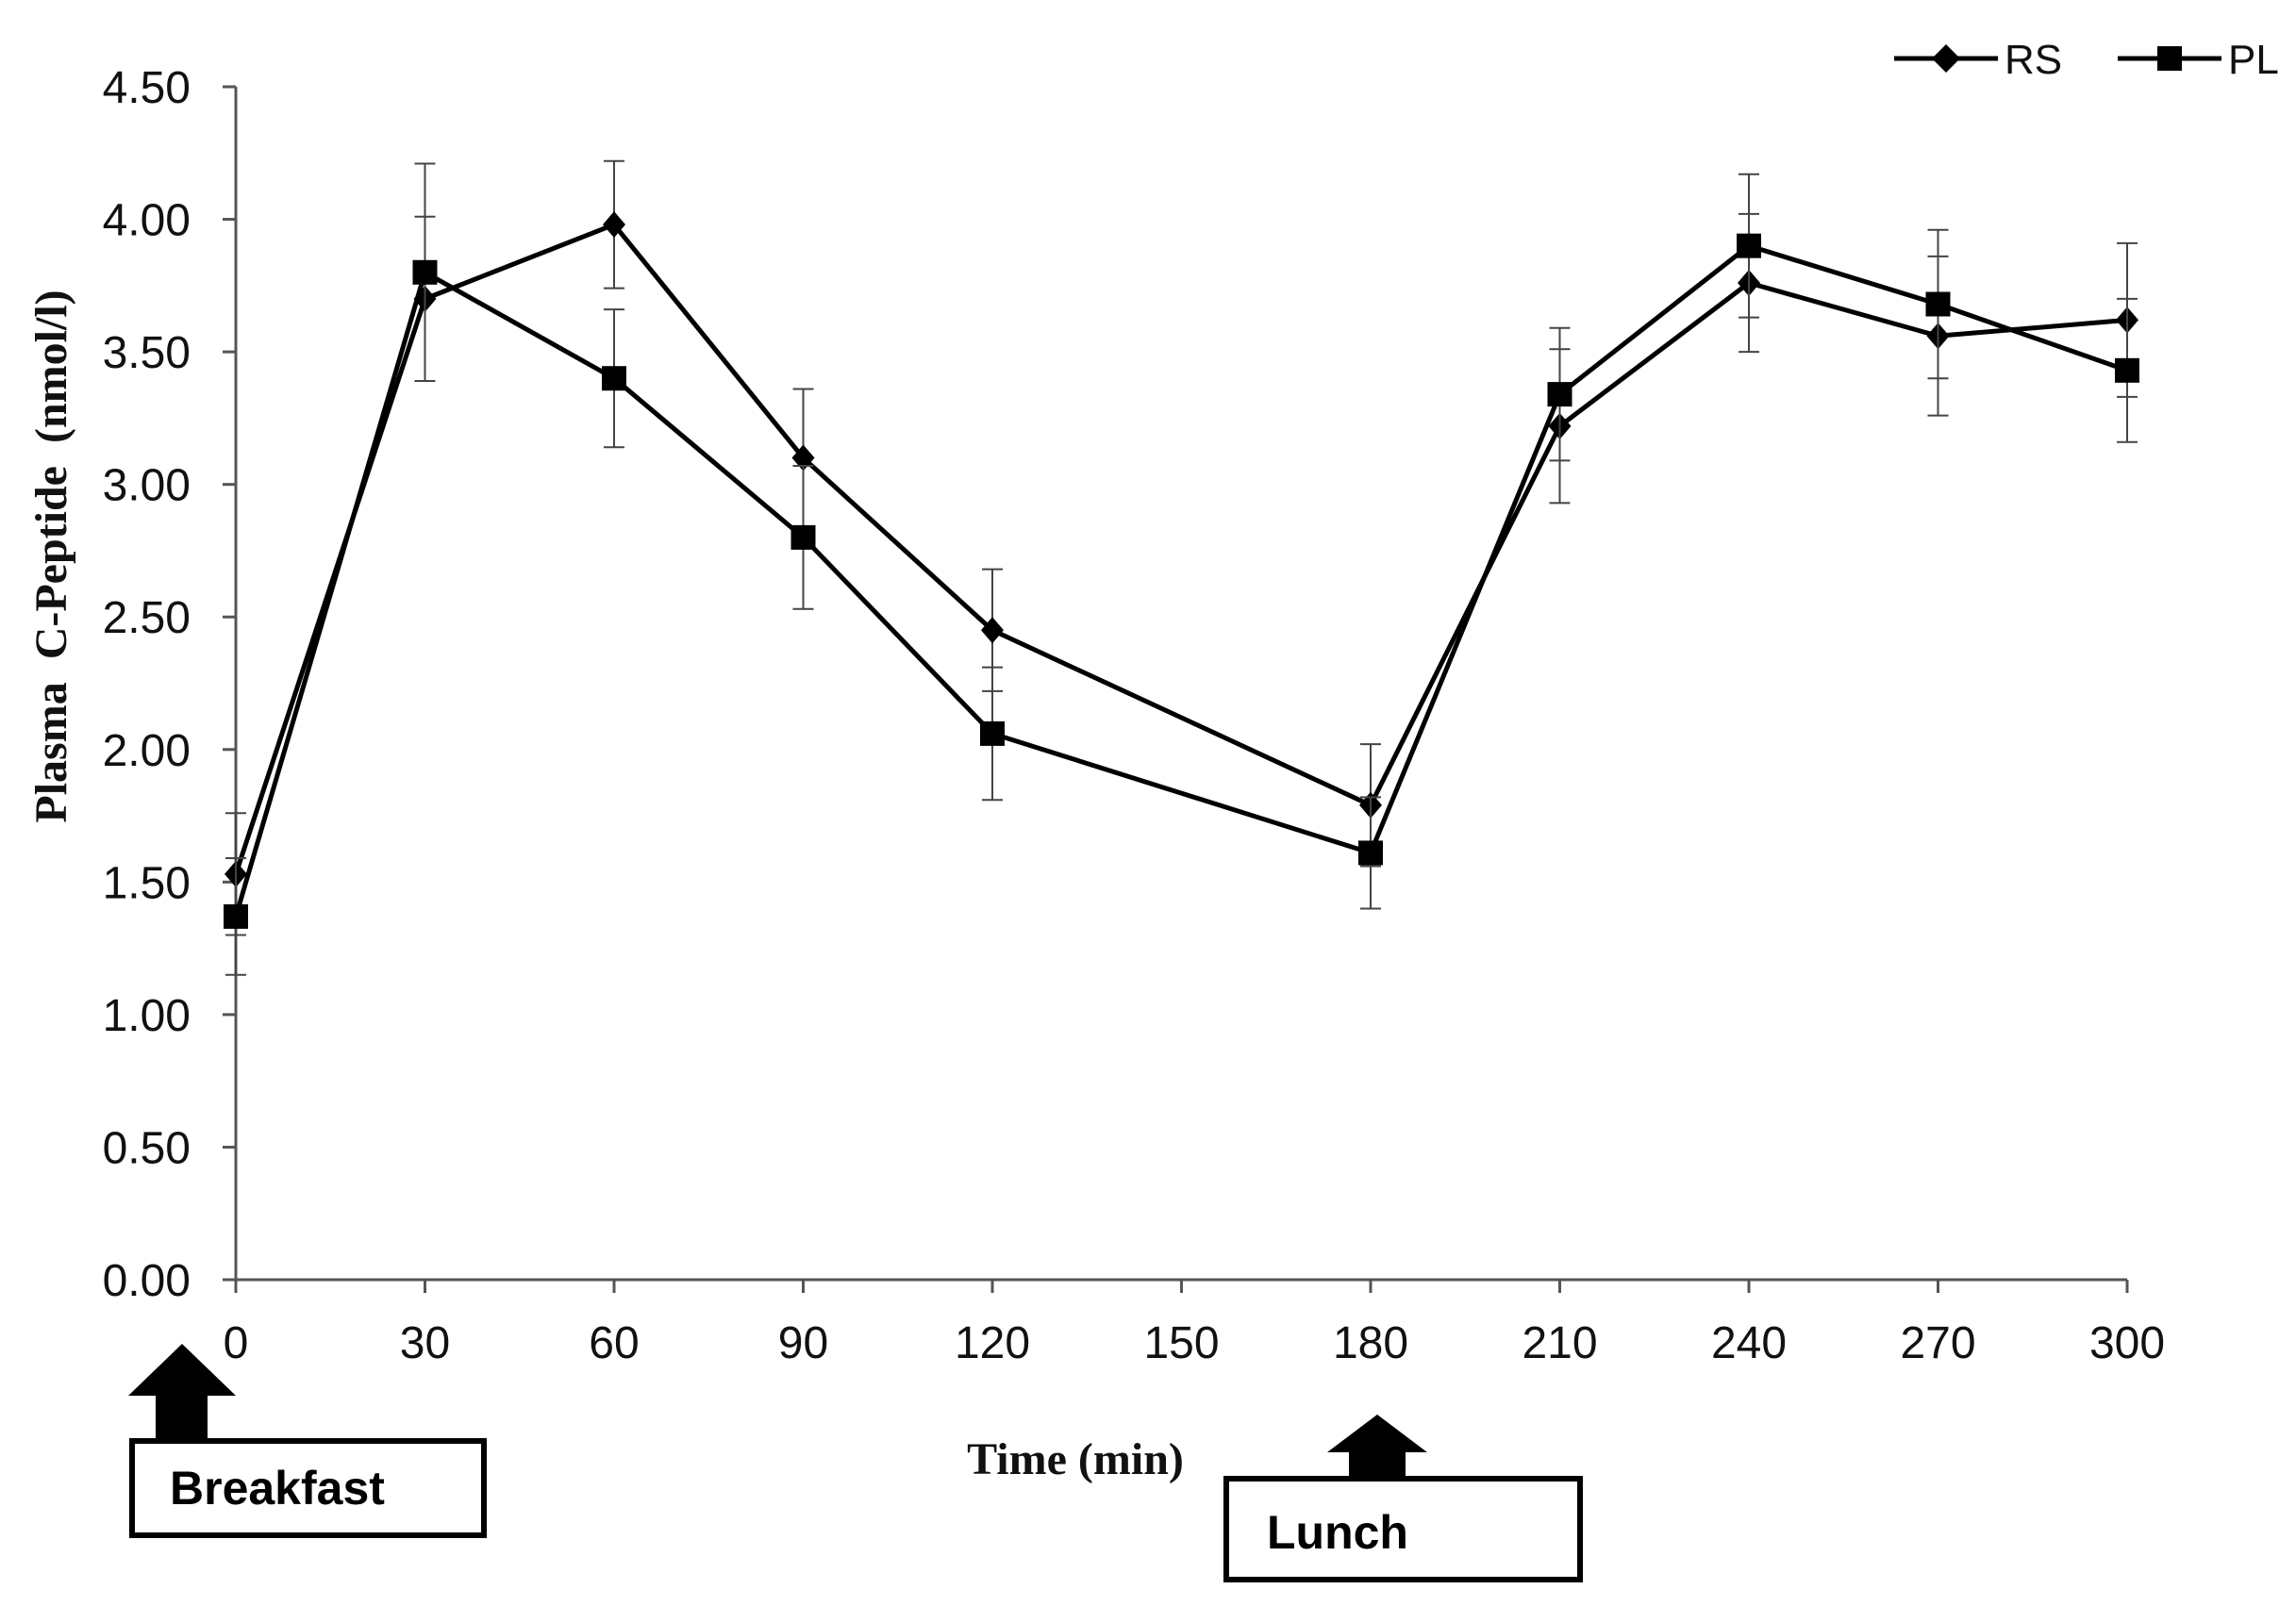 The height and width of the screenshot is (1606, 2296). I want to click on y-tick-label: 2.50, so click(147, 618).